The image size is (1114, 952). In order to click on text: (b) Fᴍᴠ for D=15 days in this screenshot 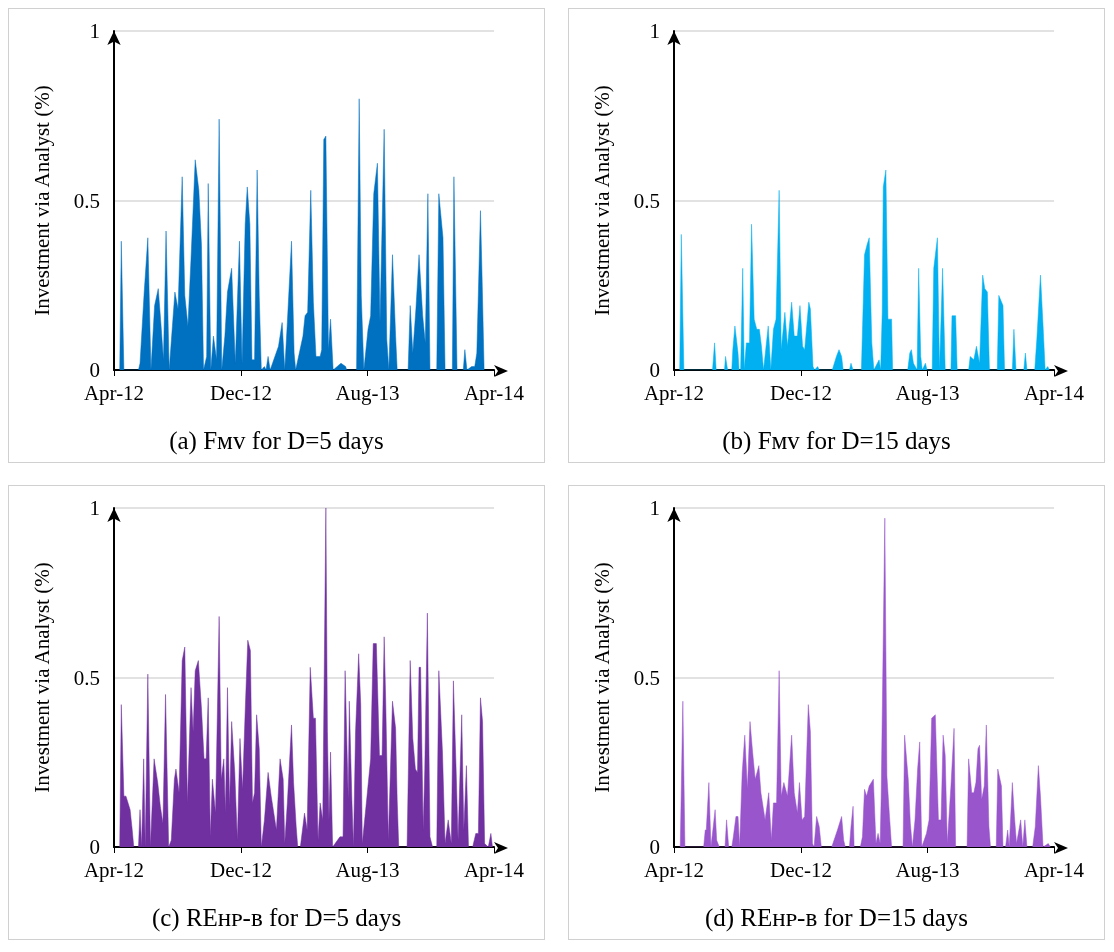, I will do `click(836, 441)`.